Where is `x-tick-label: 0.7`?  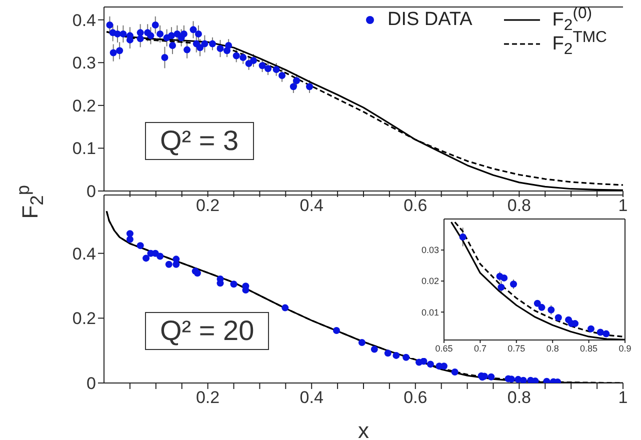
x-tick-label: 0.7 is located at coordinates (480, 348).